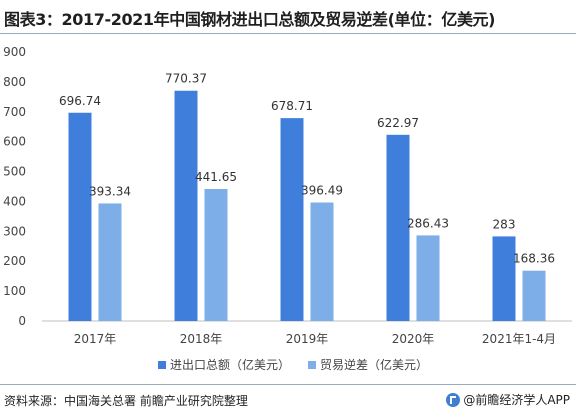 This screenshot has height=419, width=576. What do you see at coordinates (95, 339) in the screenshot?
I see `x-tick-label: 2017年` at bounding box center [95, 339].